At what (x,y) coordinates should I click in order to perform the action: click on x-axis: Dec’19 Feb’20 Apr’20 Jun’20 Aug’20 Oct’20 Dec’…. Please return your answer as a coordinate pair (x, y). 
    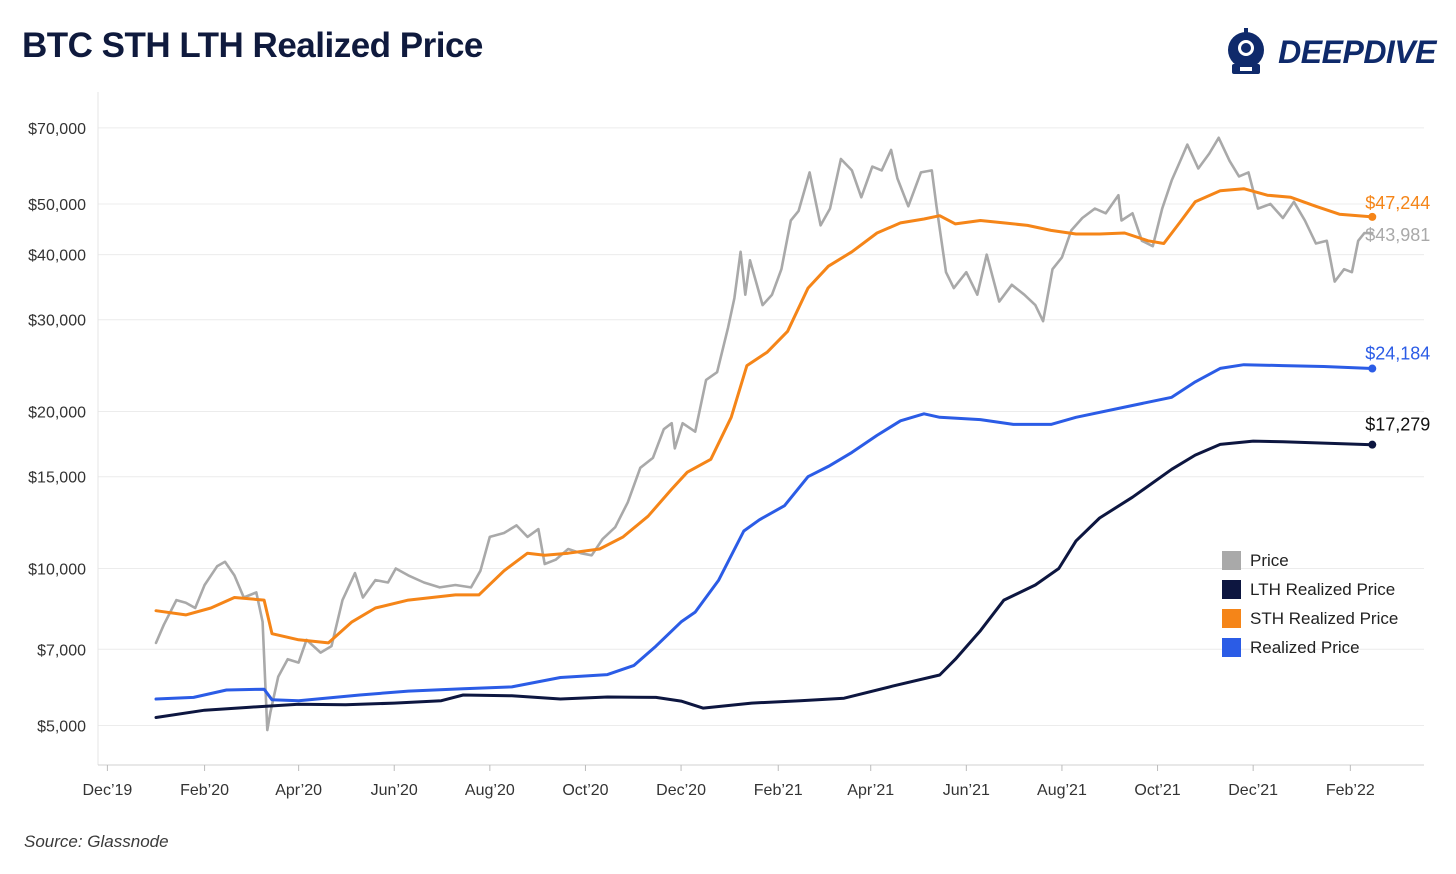
    Looking at the image, I should click on (753, 781).